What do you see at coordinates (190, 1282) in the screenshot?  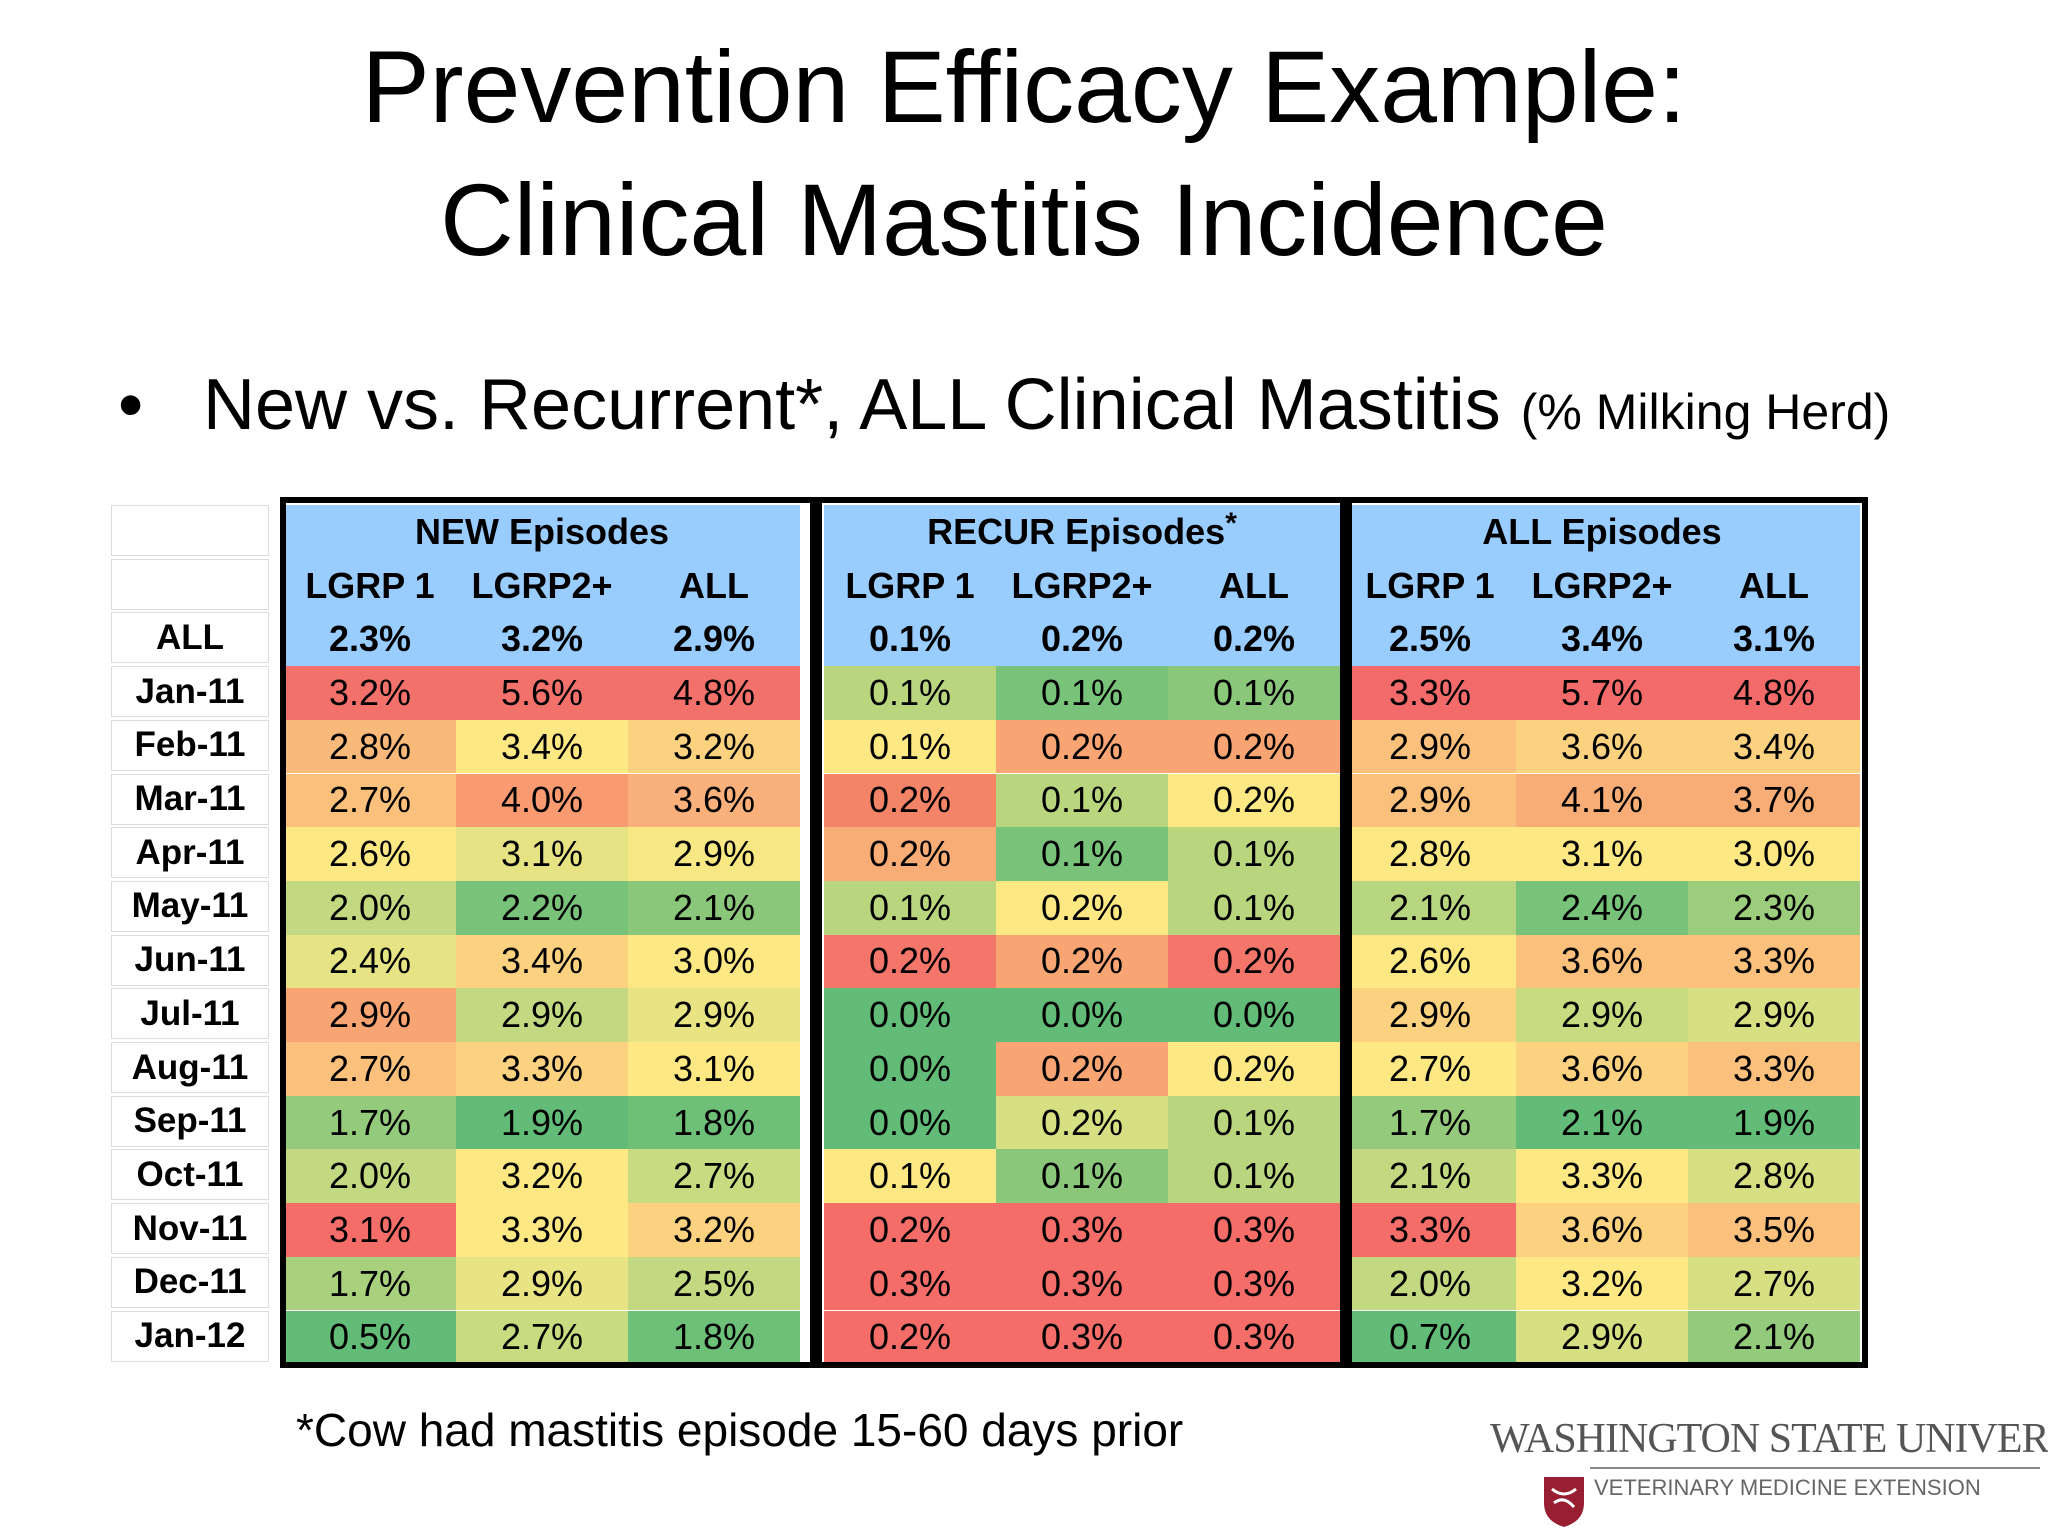 I see `row-label: Dec-11` at bounding box center [190, 1282].